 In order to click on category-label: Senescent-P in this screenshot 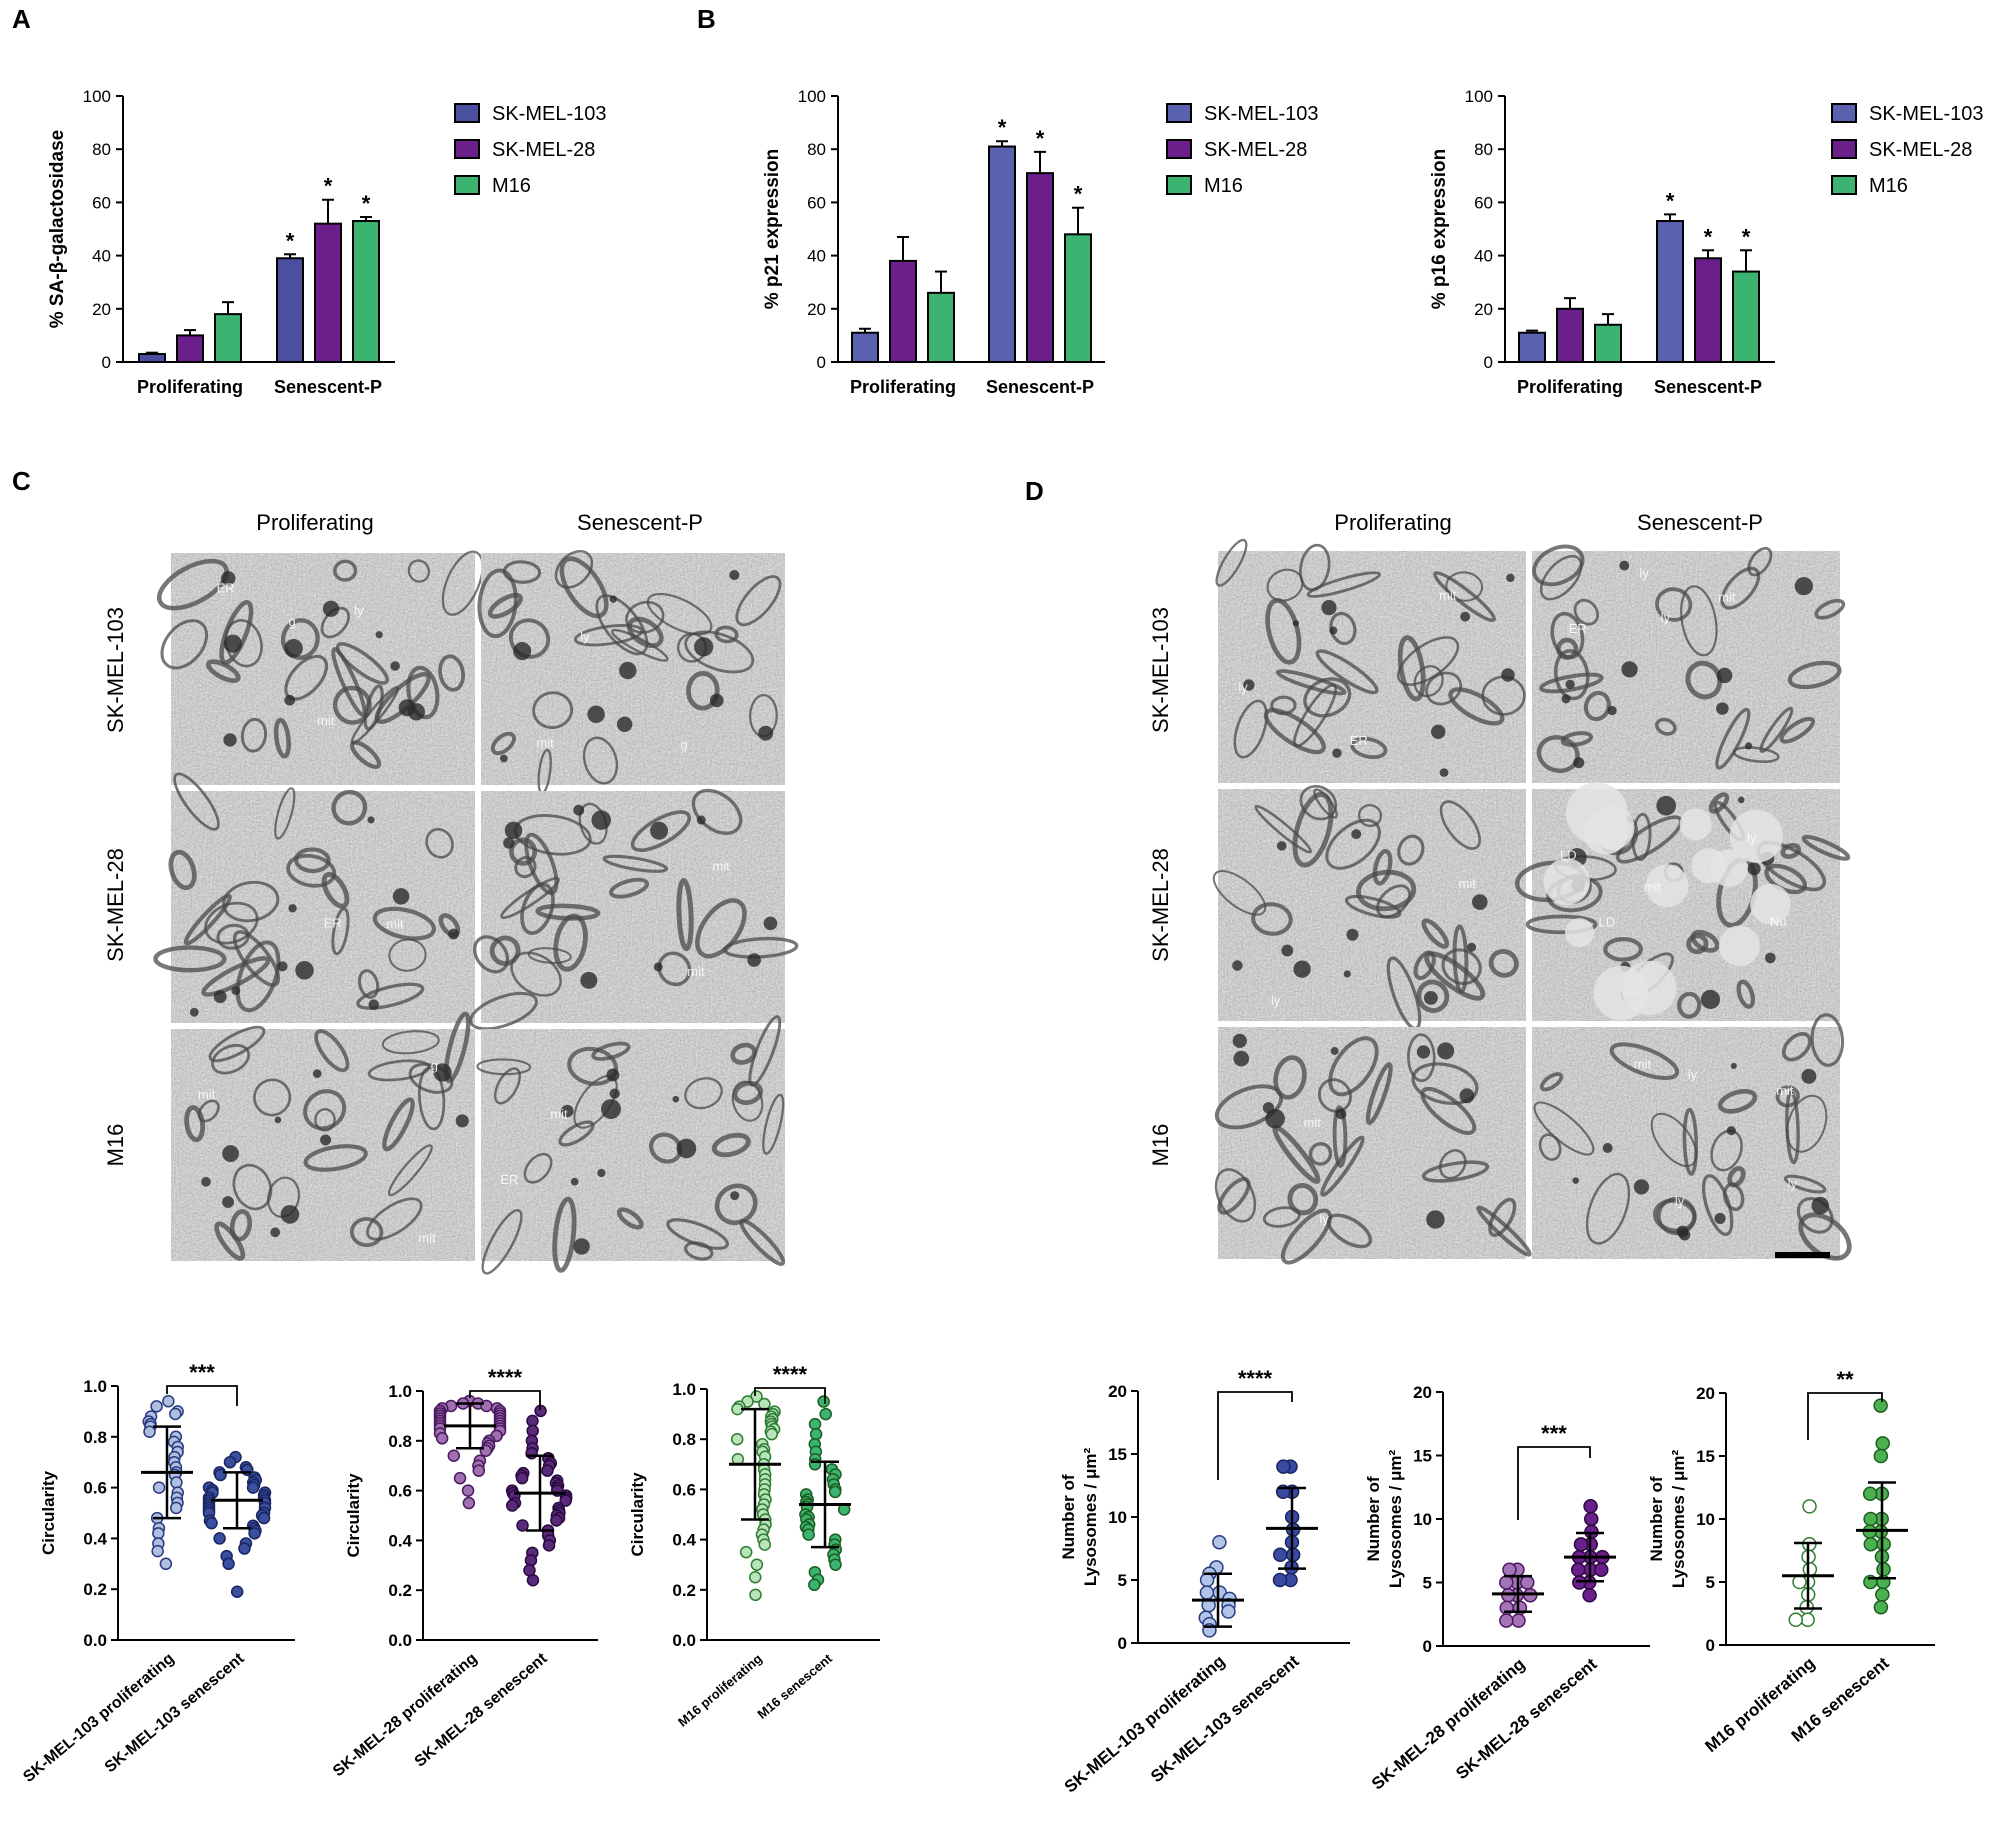, I will do `click(1040, 387)`.